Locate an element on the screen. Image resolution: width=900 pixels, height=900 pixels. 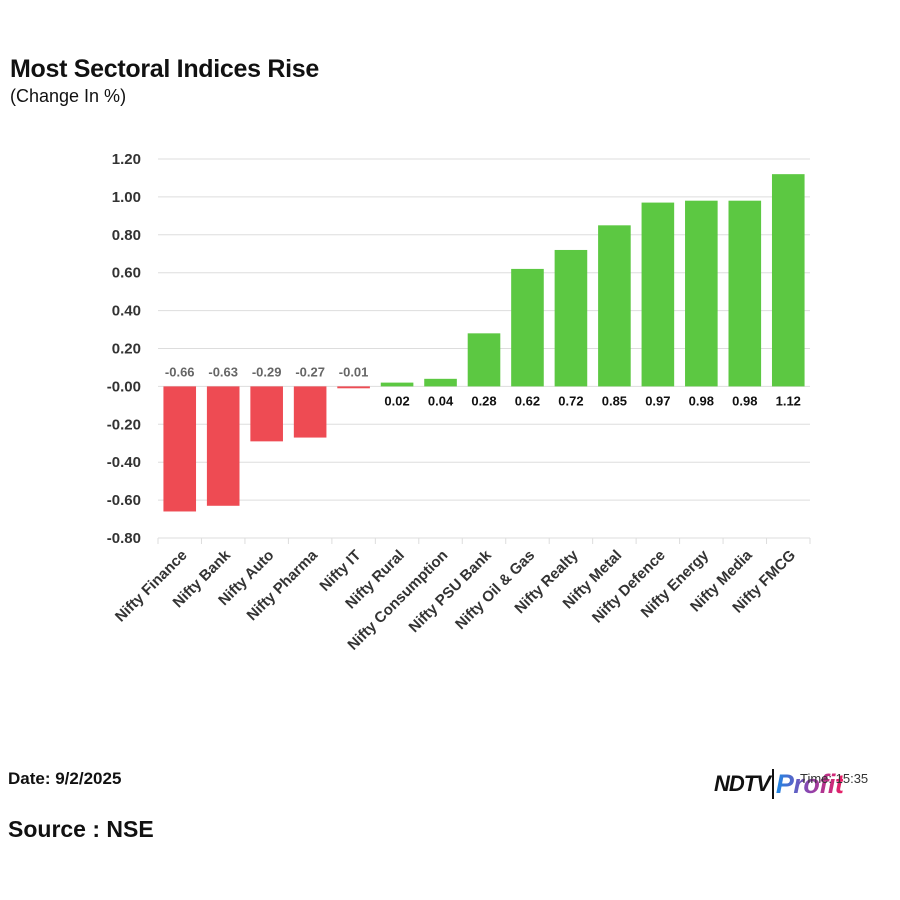
y-tick-label: -0.20 is located at coordinates (124, 424).